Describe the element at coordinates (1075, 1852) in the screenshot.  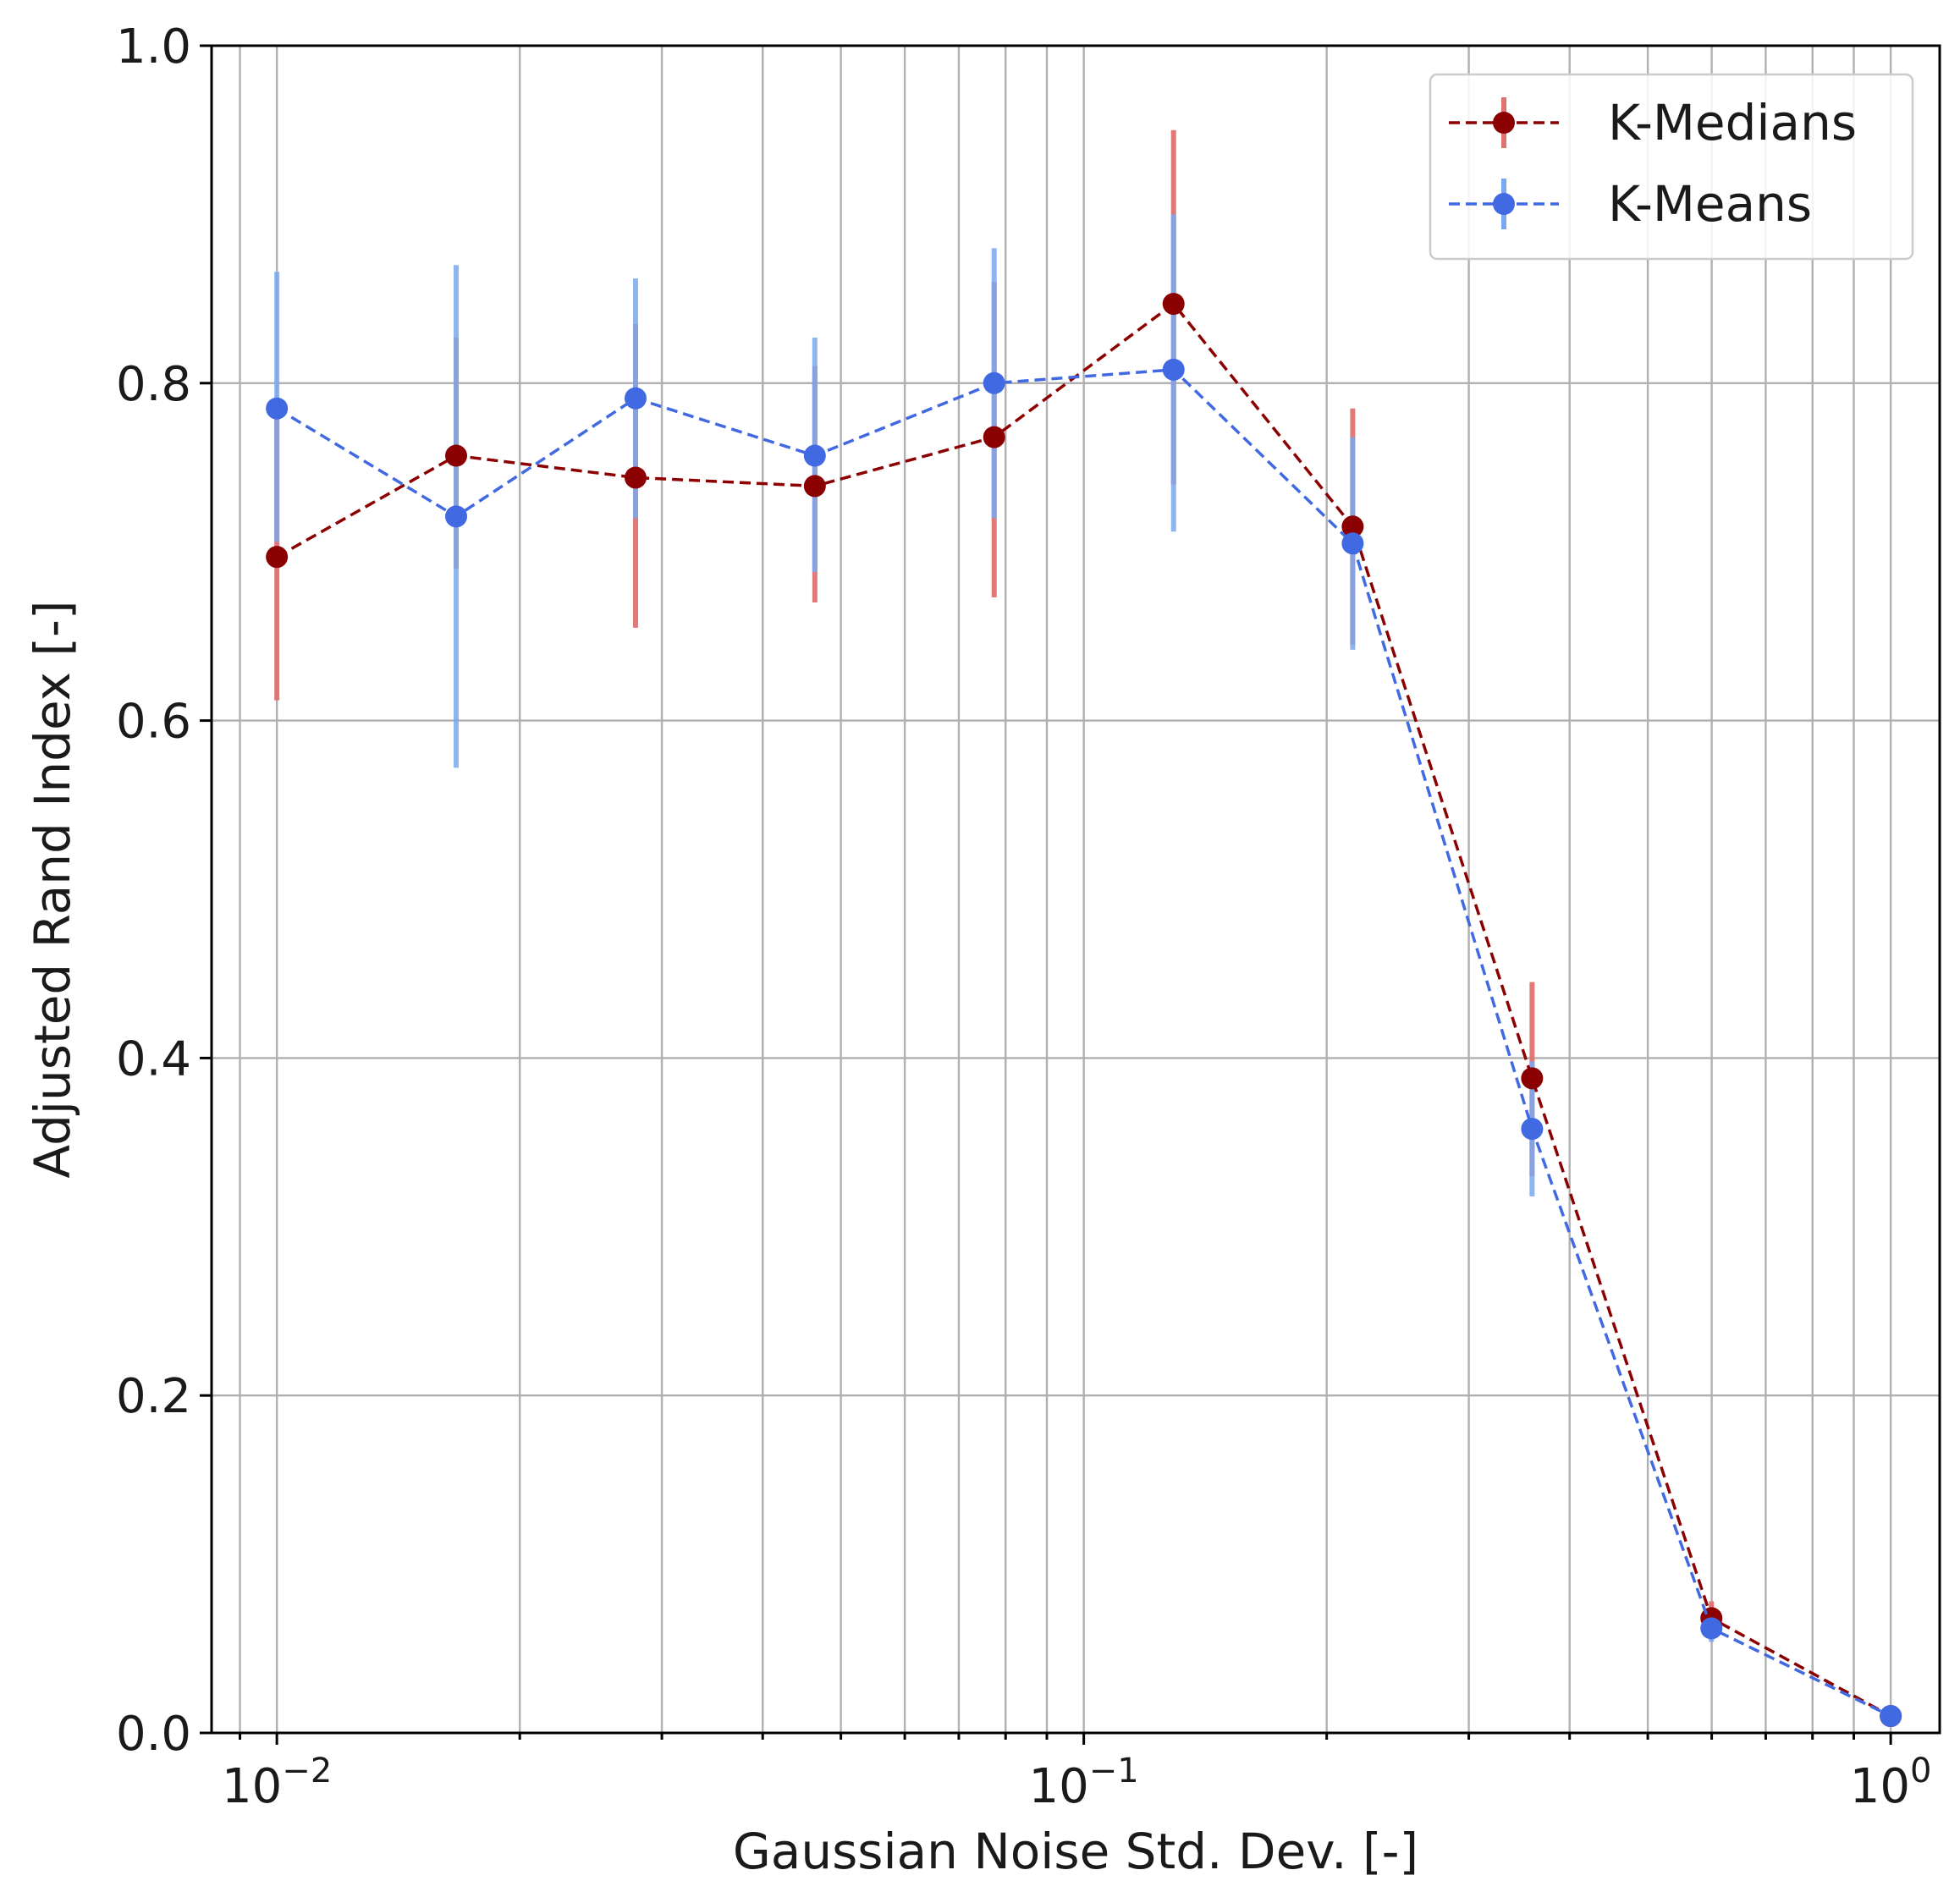
I see `x-axis-label: Gaussian Noise Std. Dev. [-]` at that location.